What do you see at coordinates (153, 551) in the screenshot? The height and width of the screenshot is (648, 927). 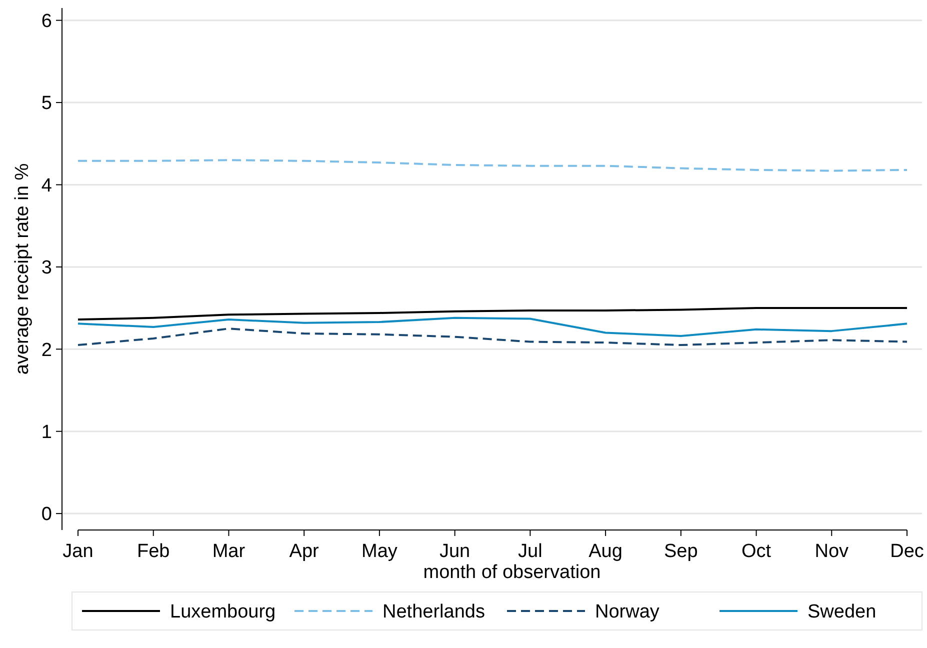 I see `x-tick-label: Feb` at bounding box center [153, 551].